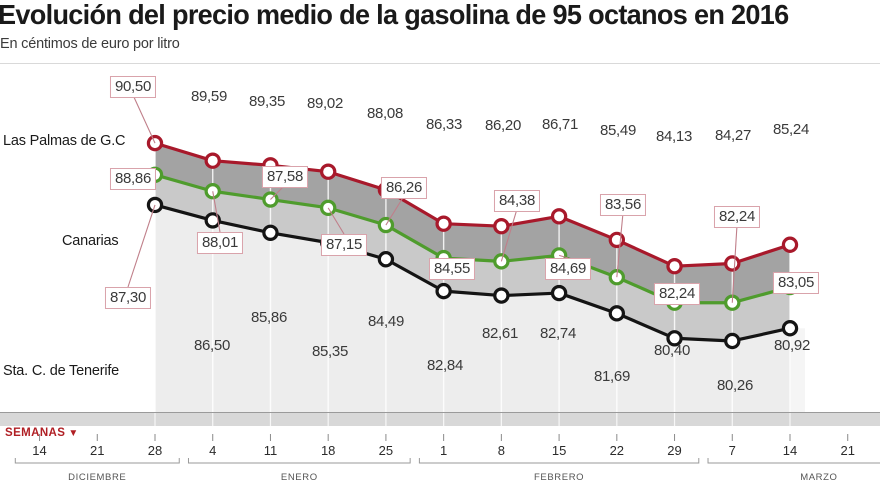 The image size is (880, 495). I want to click on value-label: 80,40, so click(672, 350).